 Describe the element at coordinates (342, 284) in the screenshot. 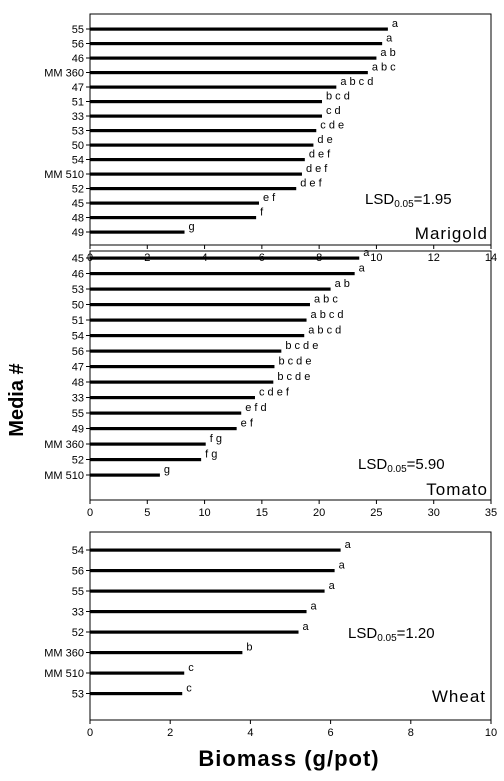

I see `significance-letter: a b` at that location.